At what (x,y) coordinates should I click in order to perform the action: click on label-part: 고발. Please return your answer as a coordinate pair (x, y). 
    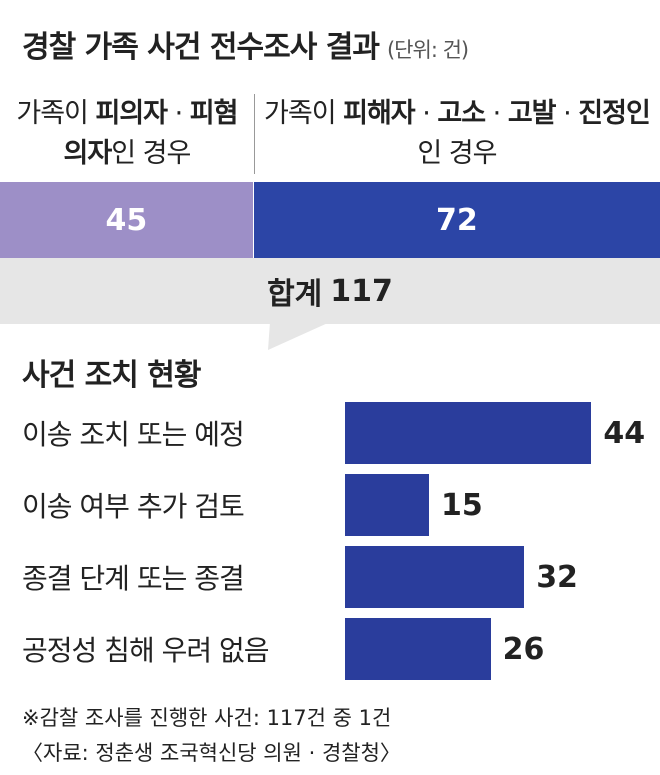
    Looking at the image, I should click on (532, 113).